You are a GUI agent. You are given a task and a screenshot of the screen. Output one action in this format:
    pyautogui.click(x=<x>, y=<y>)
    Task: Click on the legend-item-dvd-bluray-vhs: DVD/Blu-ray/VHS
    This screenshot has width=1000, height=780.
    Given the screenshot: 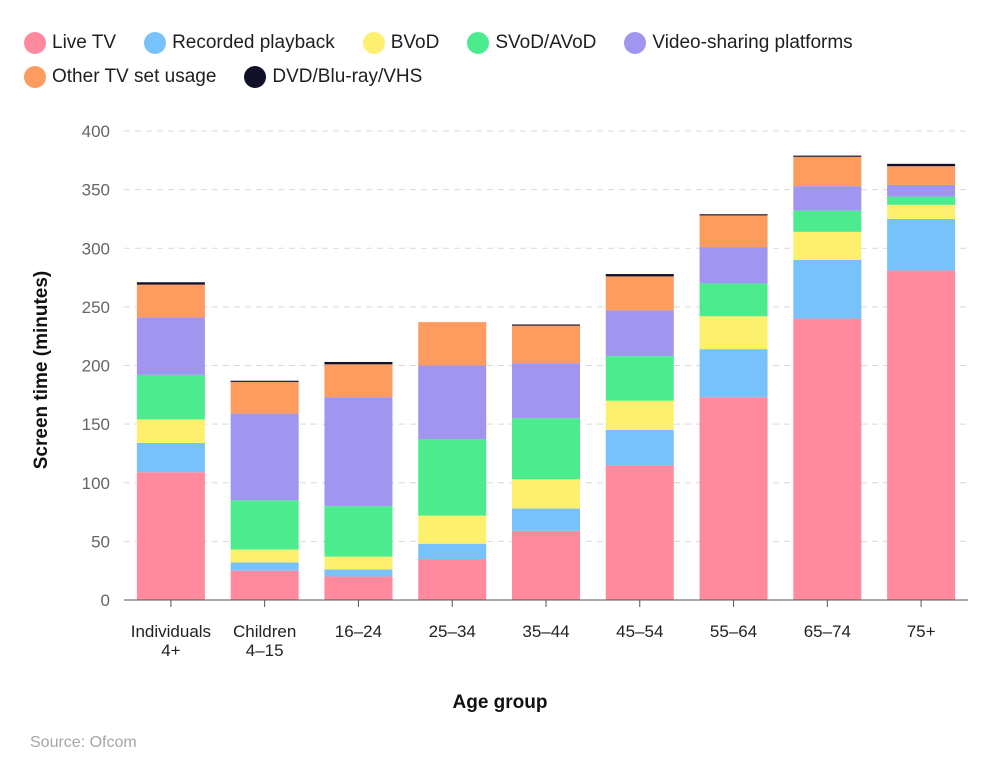 What is the action you would take?
    pyautogui.click(x=333, y=77)
    